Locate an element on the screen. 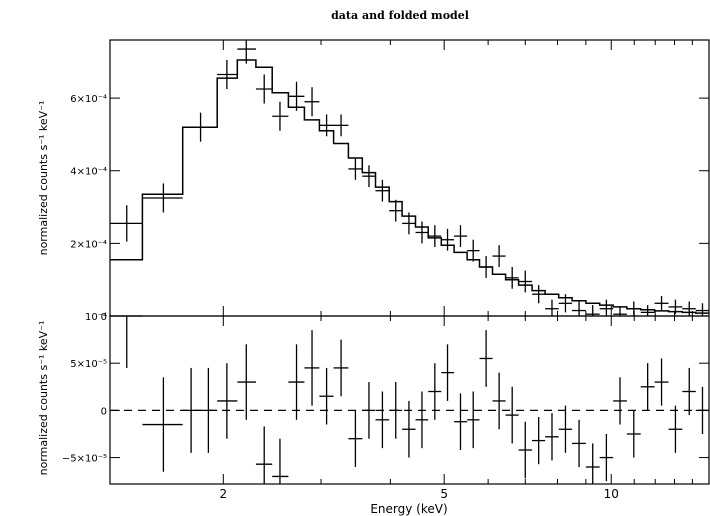 The height and width of the screenshot is (516, 710). x-tick-label: 5 is located at coordinates (444, 494).